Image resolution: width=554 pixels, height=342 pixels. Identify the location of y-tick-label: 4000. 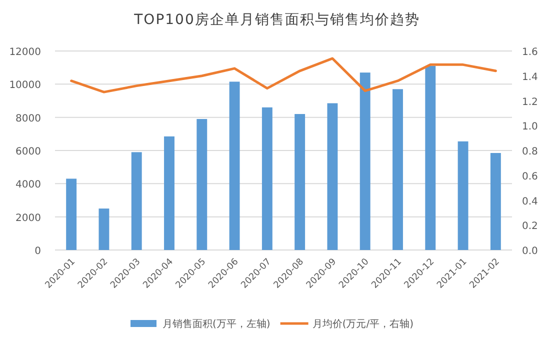
(28, 185).